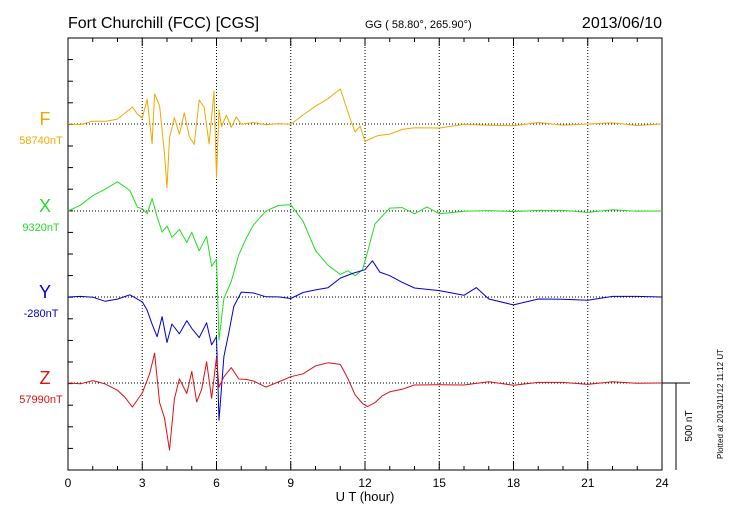 This screenshot has width=730, height=520. Describe the element at coordinates (45, 119) in the screenshot. I see `series-name-f: F` at that location.